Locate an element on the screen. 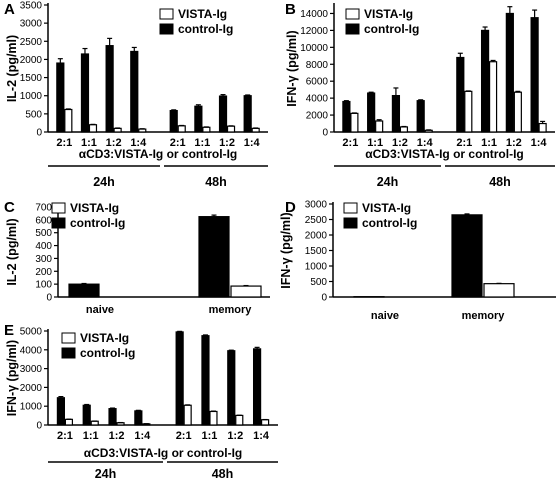 Image resolution: width=560 pixels, height=483 pixels. group-label: 24h is located at coordinates (104, 182).